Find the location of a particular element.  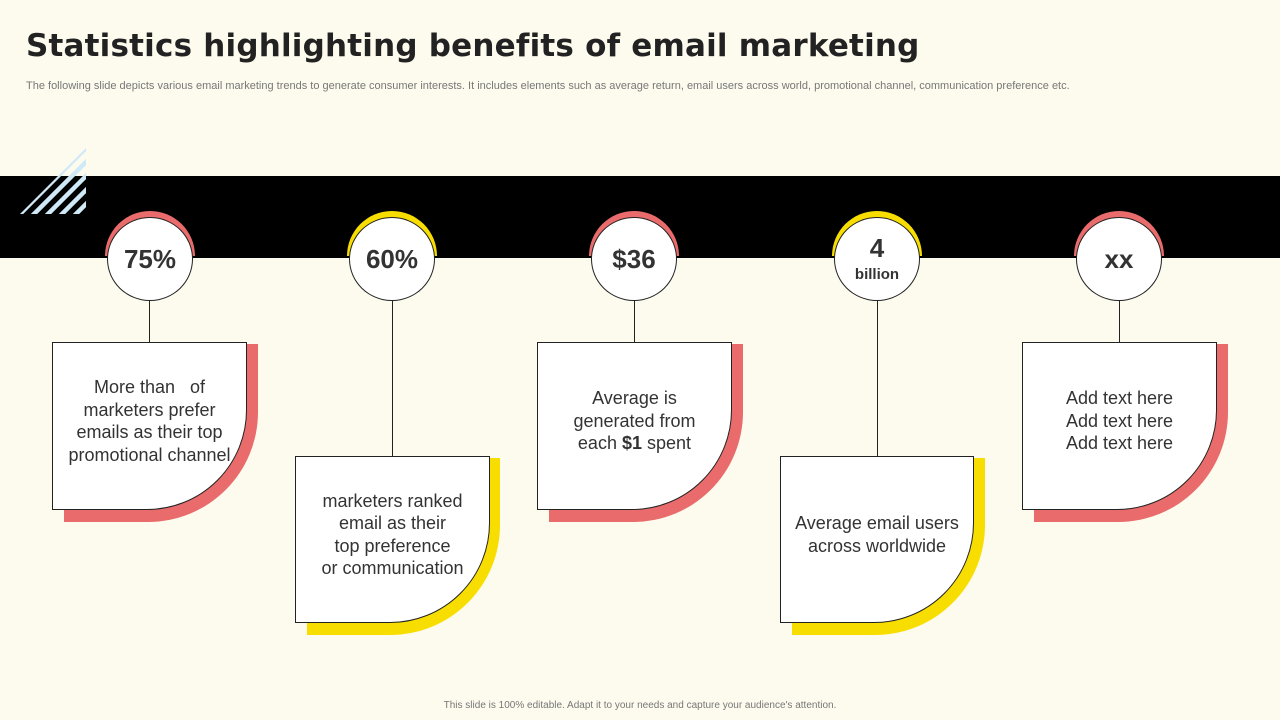

stat-value: 75% is located at coordinates (150, 259).